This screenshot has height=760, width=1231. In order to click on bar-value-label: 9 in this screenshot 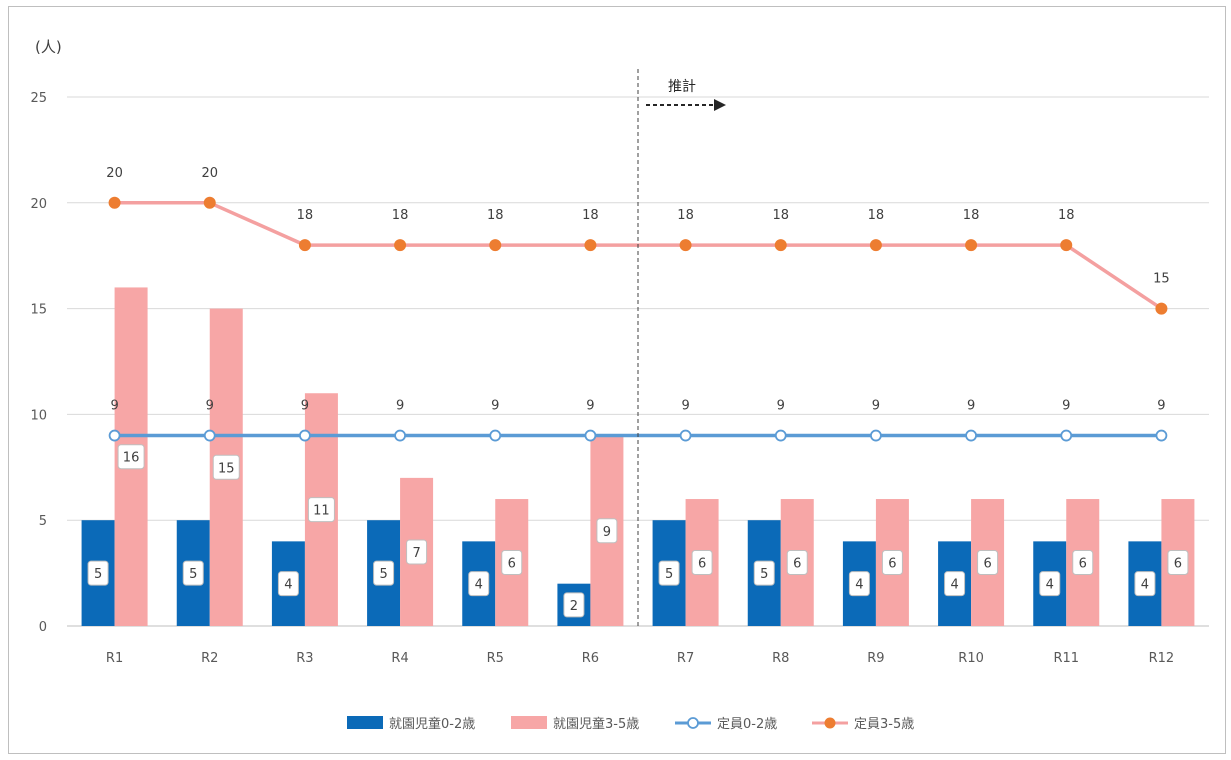, I will do `click(607, 532)`.